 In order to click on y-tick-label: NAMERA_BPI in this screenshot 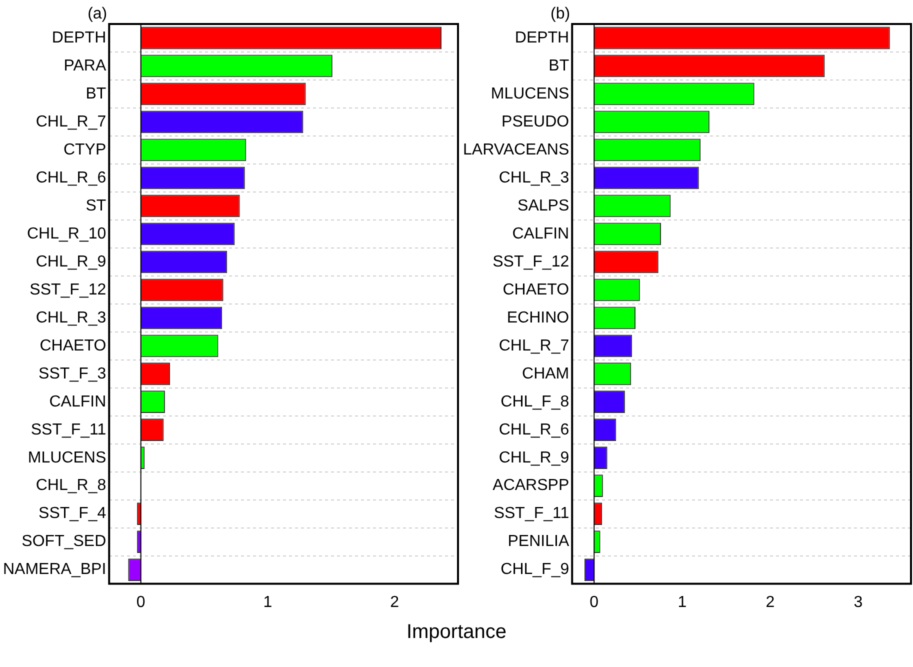, I will do `click(54, 569)`.